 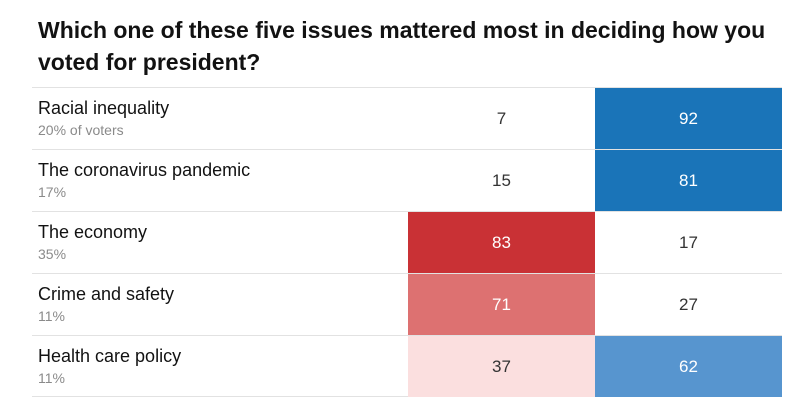 What do you see at coordinates (81, 130) in the screenshot?
I see `voter-share: 20% of voters` at bounding box center [81, 130].